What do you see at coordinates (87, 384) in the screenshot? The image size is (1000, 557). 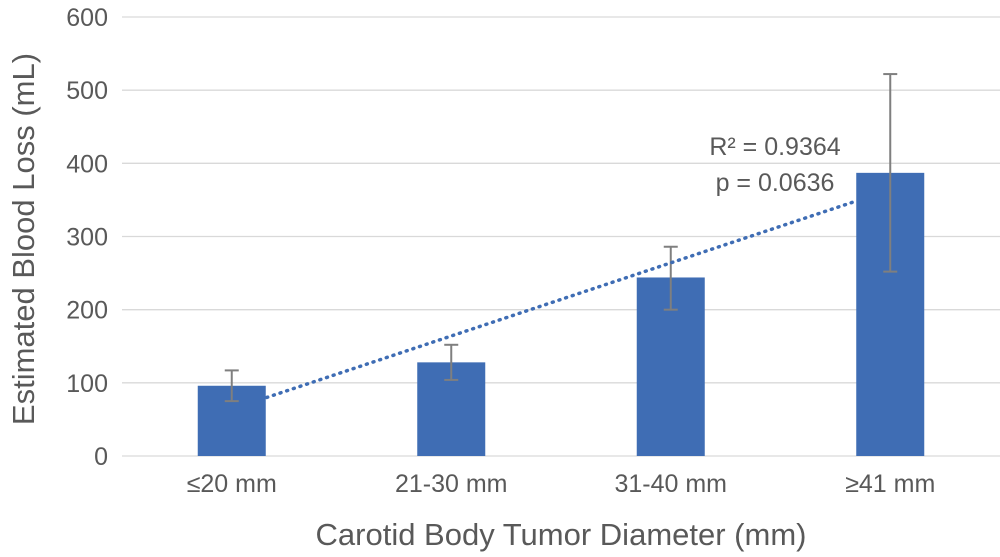 I see `y-tick-label: 100` at bounding box center [87, 384].